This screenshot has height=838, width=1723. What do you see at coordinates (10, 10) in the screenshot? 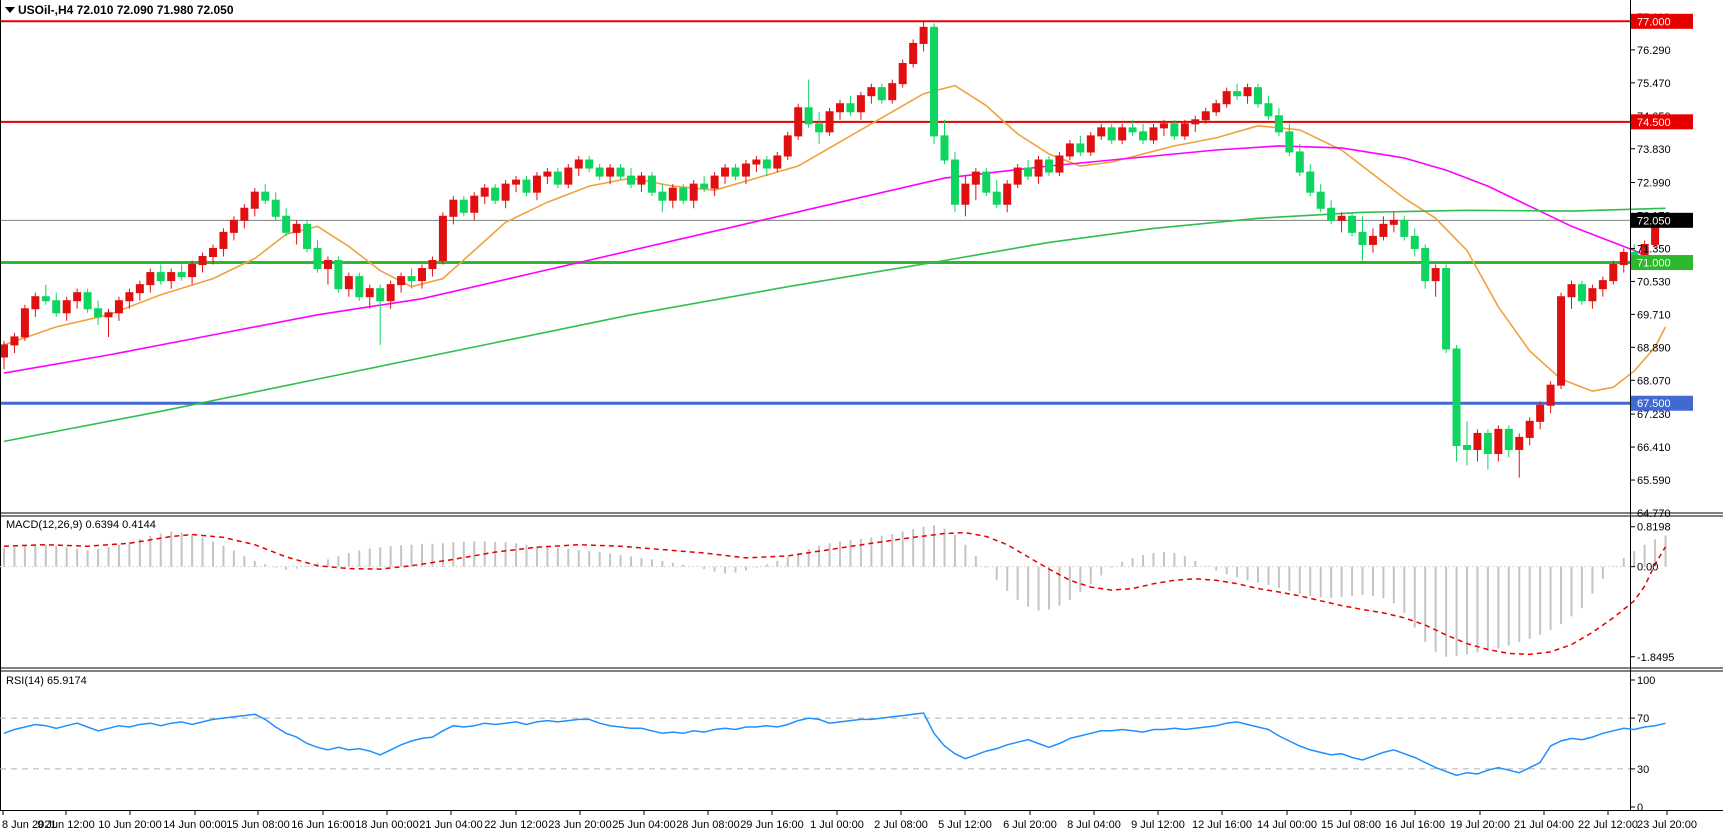
I see `symbol-dropdown-icon` at bounding box center [10, 10].